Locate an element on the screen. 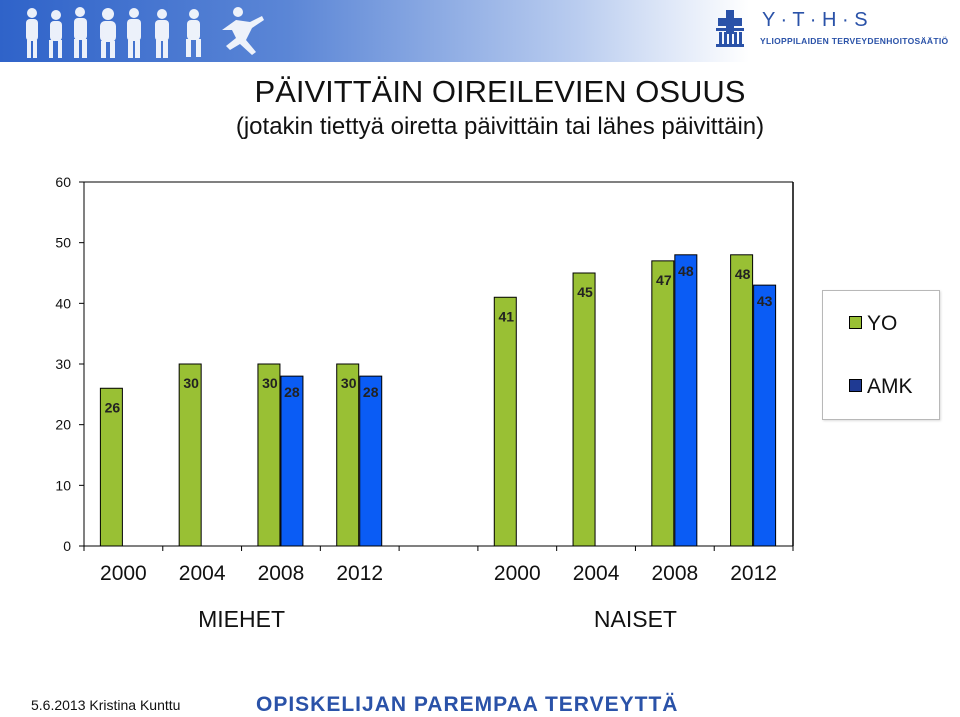  legend-item-amk: AMK is located at coordinates (881, 387).